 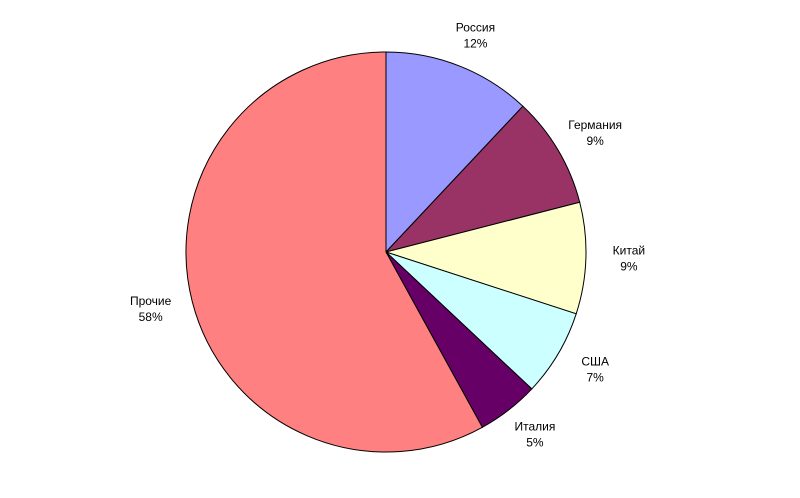 I want to click on slice-label: США, so click(x=595, y=361).